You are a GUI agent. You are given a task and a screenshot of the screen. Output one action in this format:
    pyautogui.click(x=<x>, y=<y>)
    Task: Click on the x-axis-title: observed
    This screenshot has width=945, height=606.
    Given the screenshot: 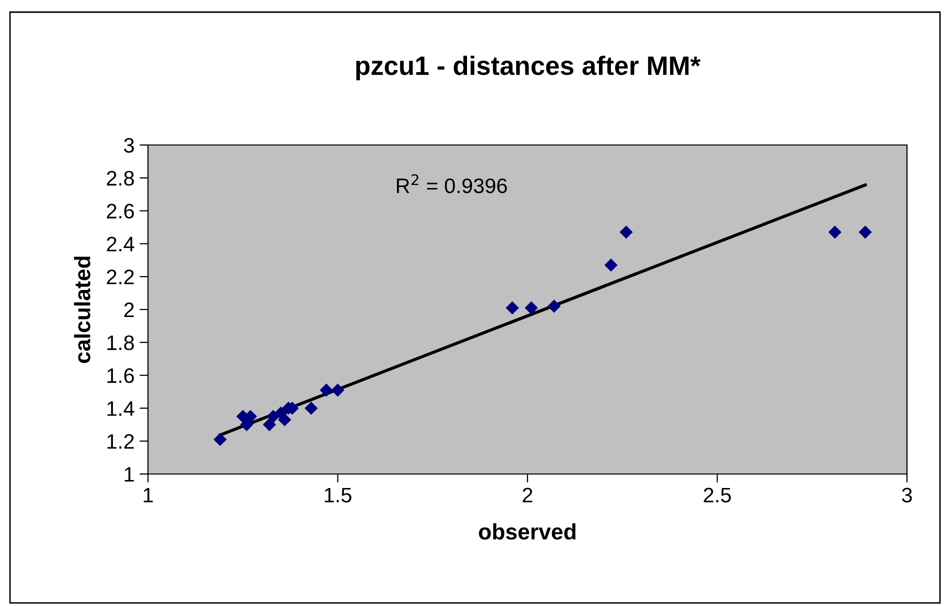 What is the action you would take?
    pyautogui.click(x=527, y=531)
    